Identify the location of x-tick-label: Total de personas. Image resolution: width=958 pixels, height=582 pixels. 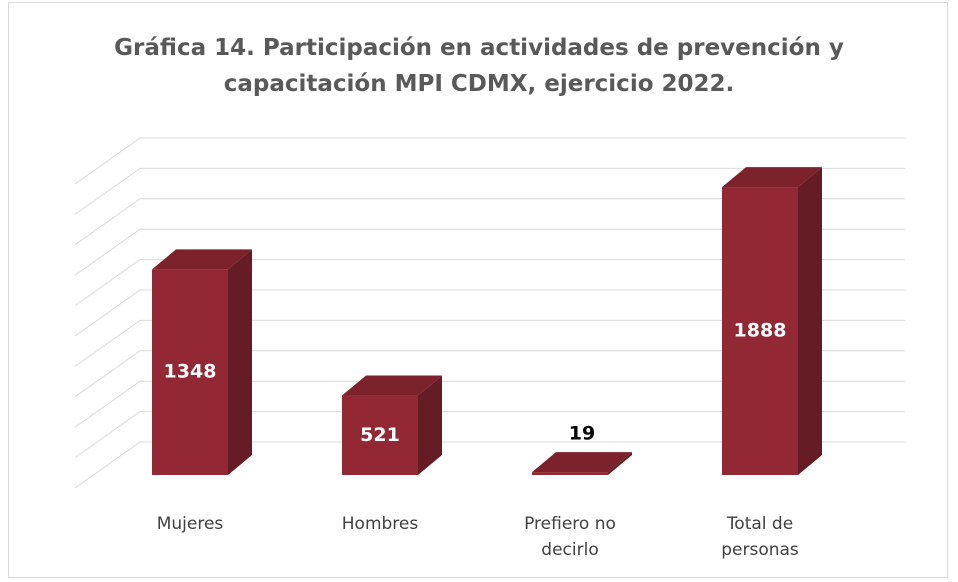
(760, 537).